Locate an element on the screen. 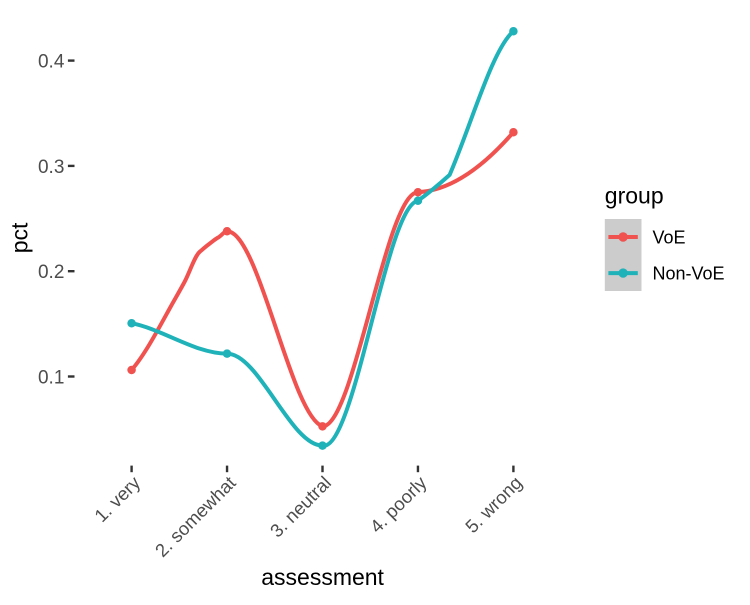 The image size is (750, 605). svg-text: assessment is located at coordinates (322, 577).